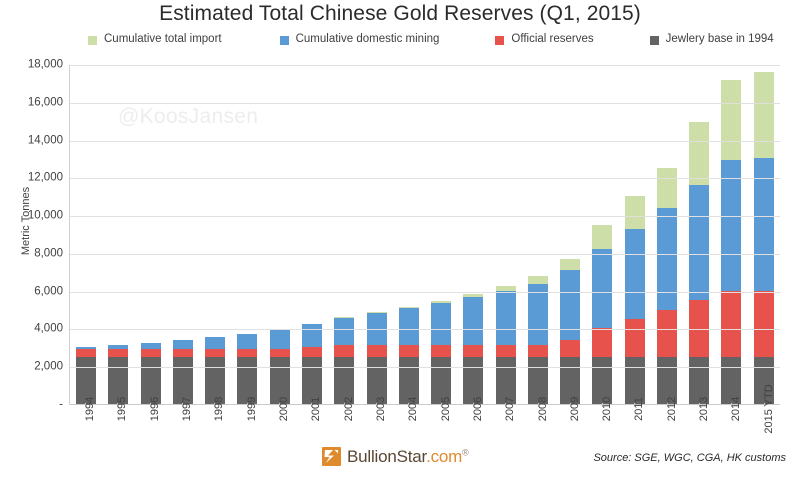 This screenshot has height=477, width=800. I want to click on legend-item-official-reserves: Official reserves, so click(544, 40).